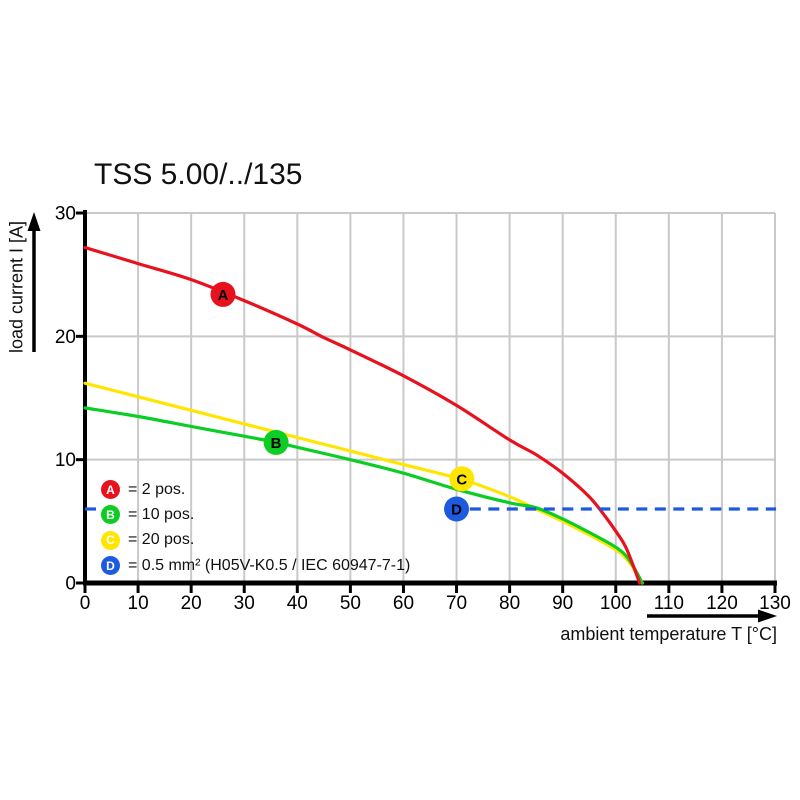 This screenshot has height=800, width=800. What do you see at coordinates (161, 514) in the screenshot?
I see `legend-label-b: = 10 pos.` at bounding box center [161, 514].